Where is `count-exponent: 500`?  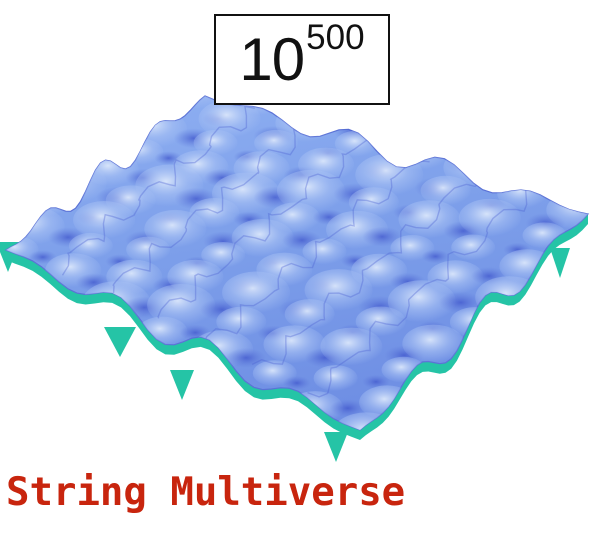 count-exponent: 500 is located at coordinates (335, 37).